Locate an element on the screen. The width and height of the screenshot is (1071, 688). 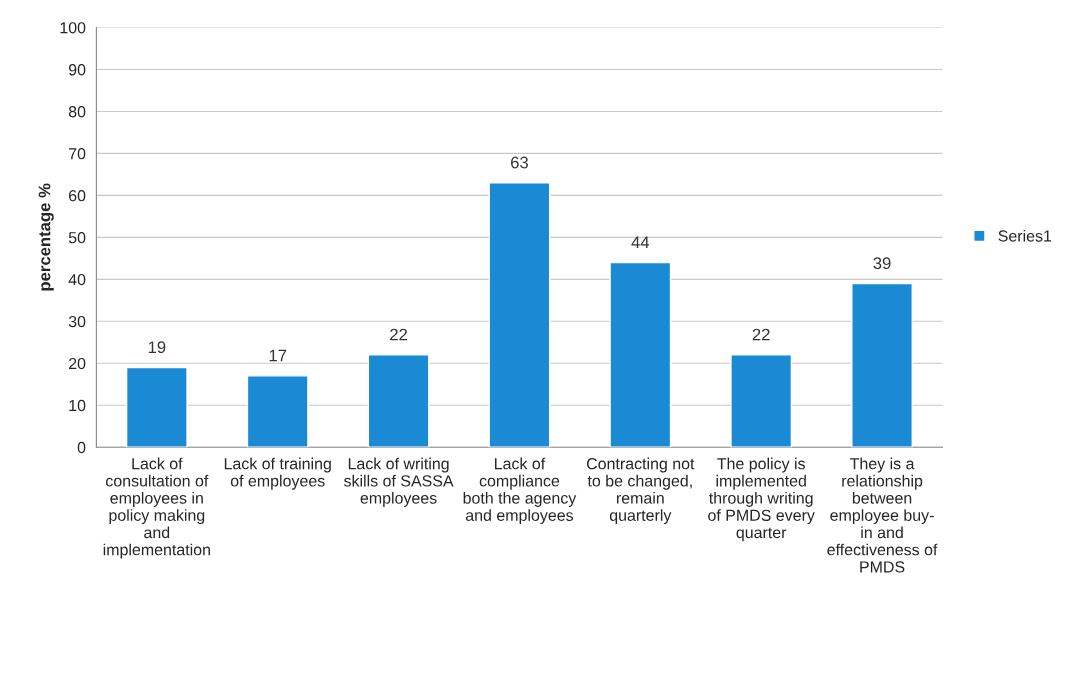
data-label: 39 is located at coordinates (882, 263).